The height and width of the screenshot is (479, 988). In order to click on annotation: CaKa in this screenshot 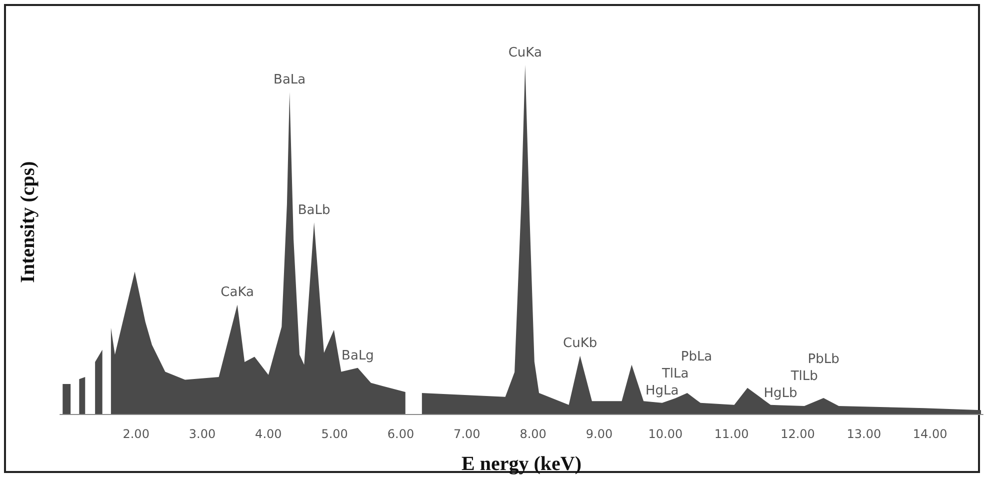, I will do `click(237, 292)`.